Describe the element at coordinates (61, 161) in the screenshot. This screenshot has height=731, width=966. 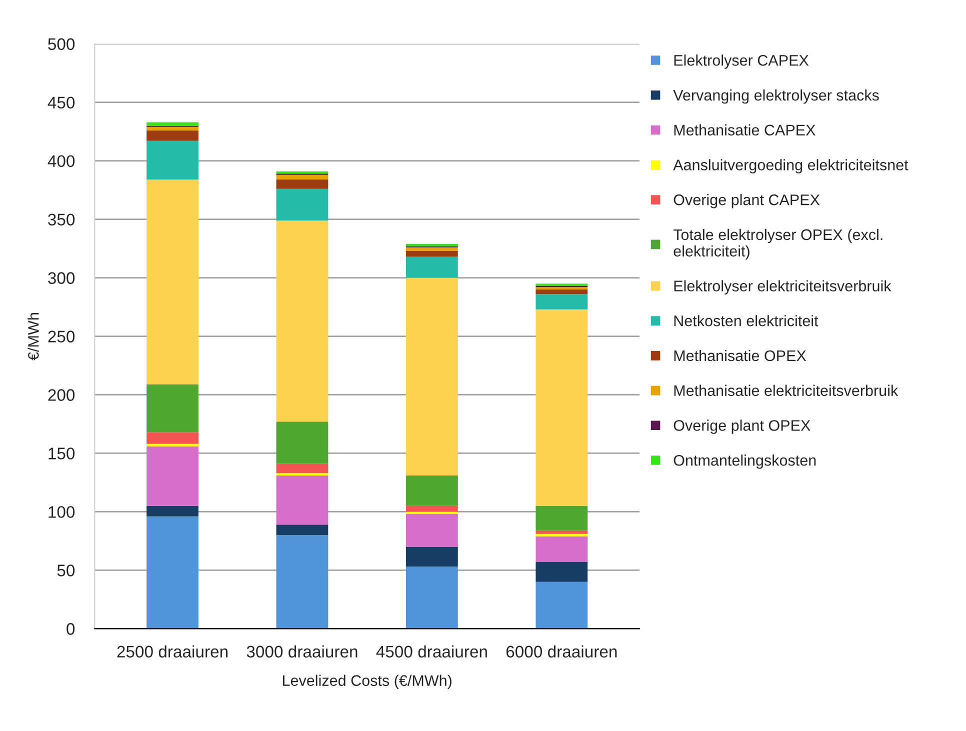
I see `y-tick-label: 400` at that location.